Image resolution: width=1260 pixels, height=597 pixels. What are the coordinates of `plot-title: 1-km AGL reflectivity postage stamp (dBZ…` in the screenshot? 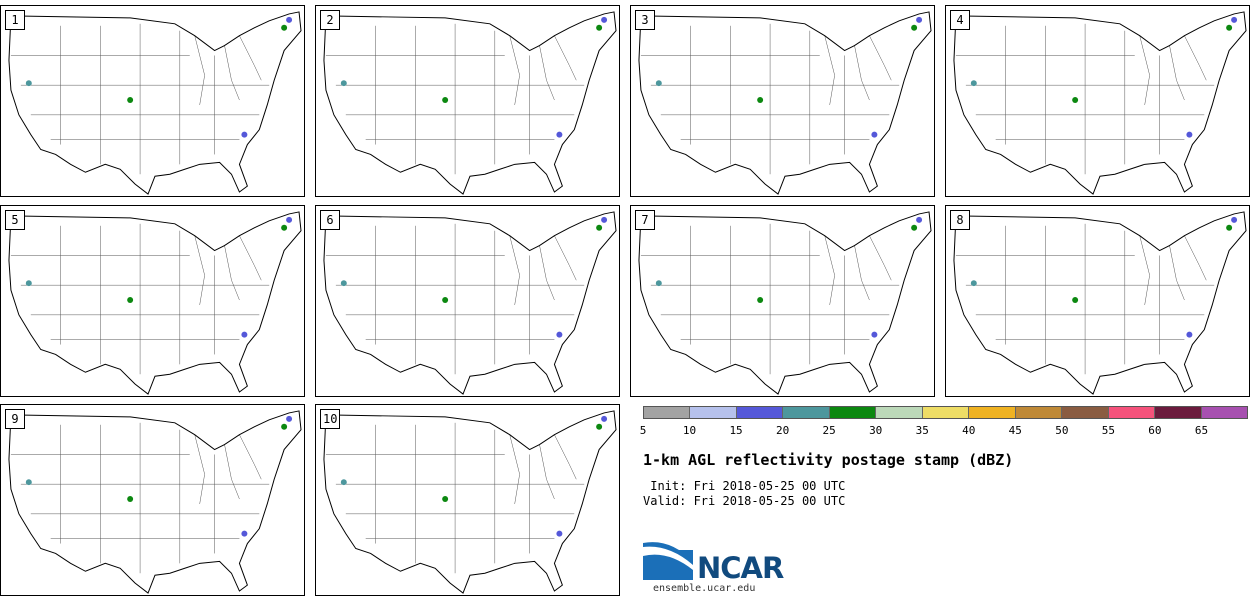 It's located at (828, 460).